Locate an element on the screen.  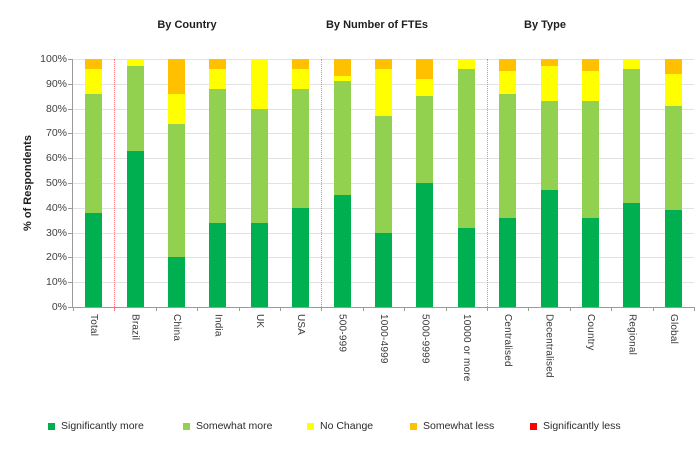
bar-decentralised is located at coordinates (549, 183).